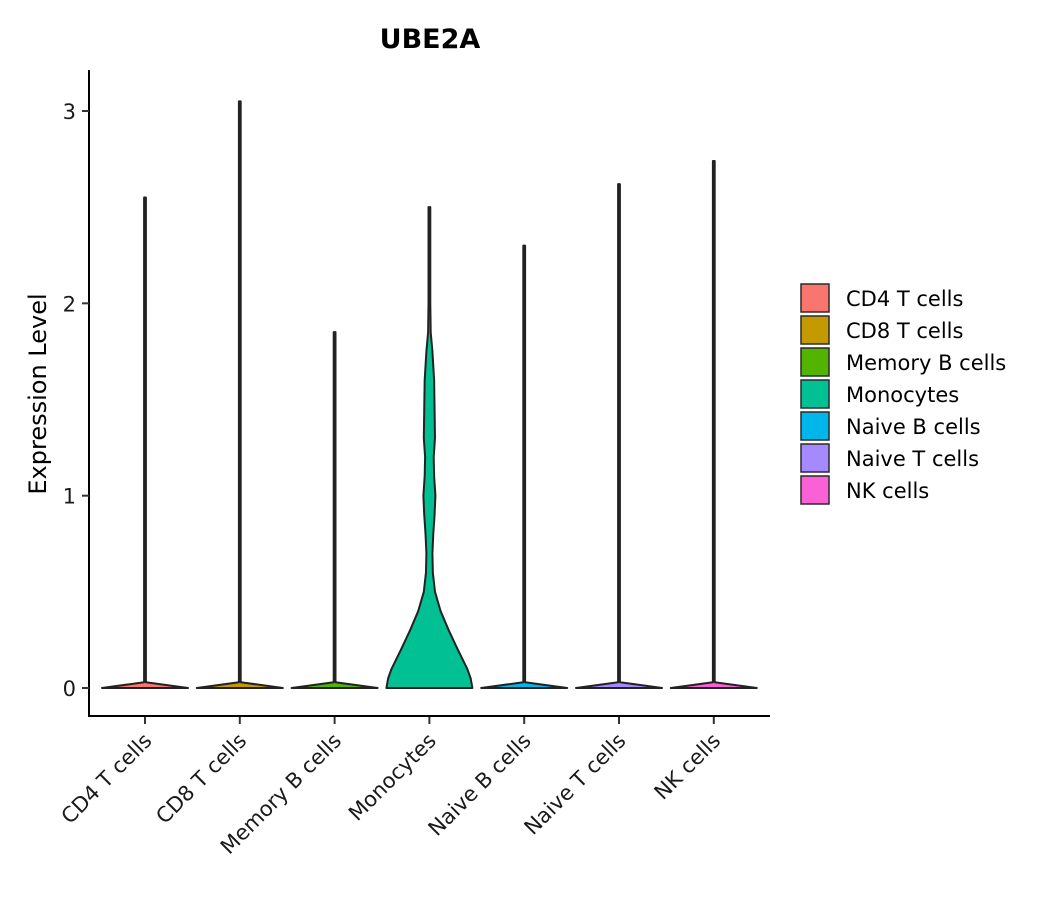  Describe the element at coordinates (524, 466) in the screenshot. I see `violin-naive-b-cells` at that location.